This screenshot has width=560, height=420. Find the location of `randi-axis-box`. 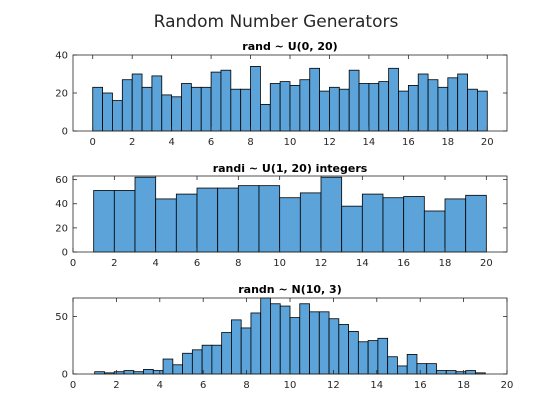

randi-axis-box is located at coordinates (290, 214).